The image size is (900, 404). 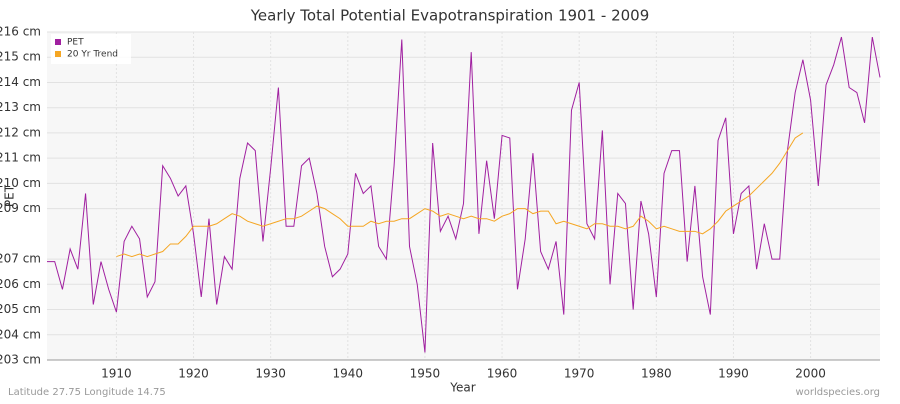 I want to click on y-axis-label: PET, so click(x=10, y=195).